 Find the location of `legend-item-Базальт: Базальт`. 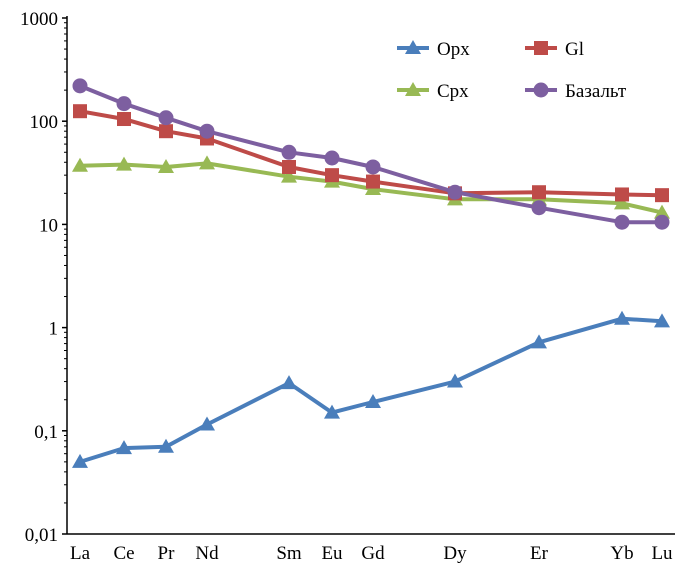

legend-item-Базальт: Базальт is located at coordinates (576, 91).